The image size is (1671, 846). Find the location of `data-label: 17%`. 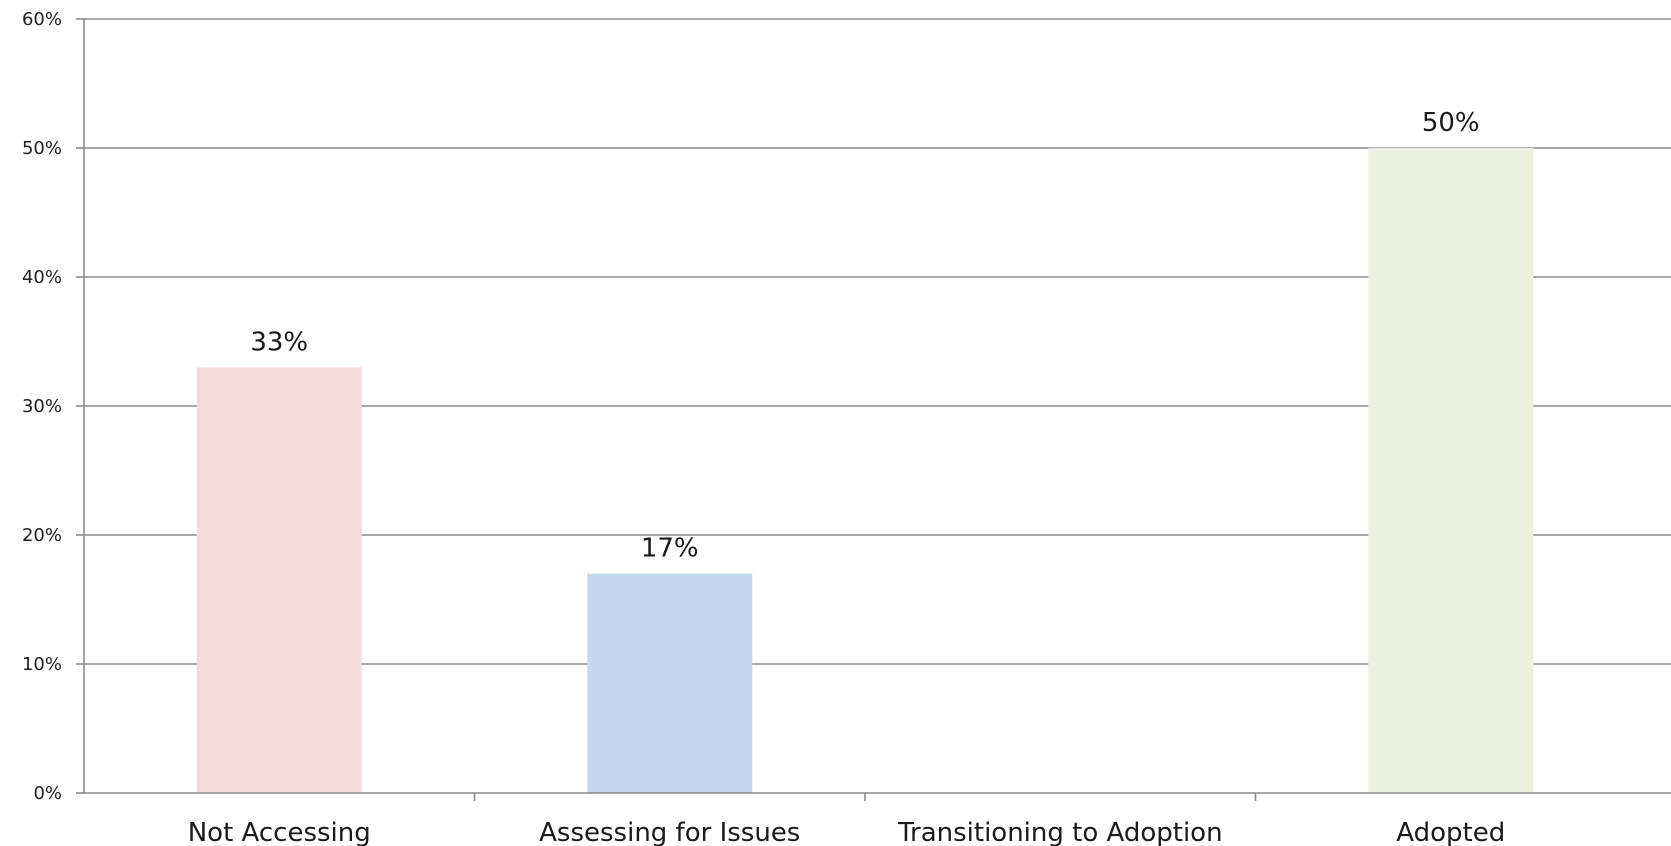

data-label: 17% is located at coordinates (670, 549).